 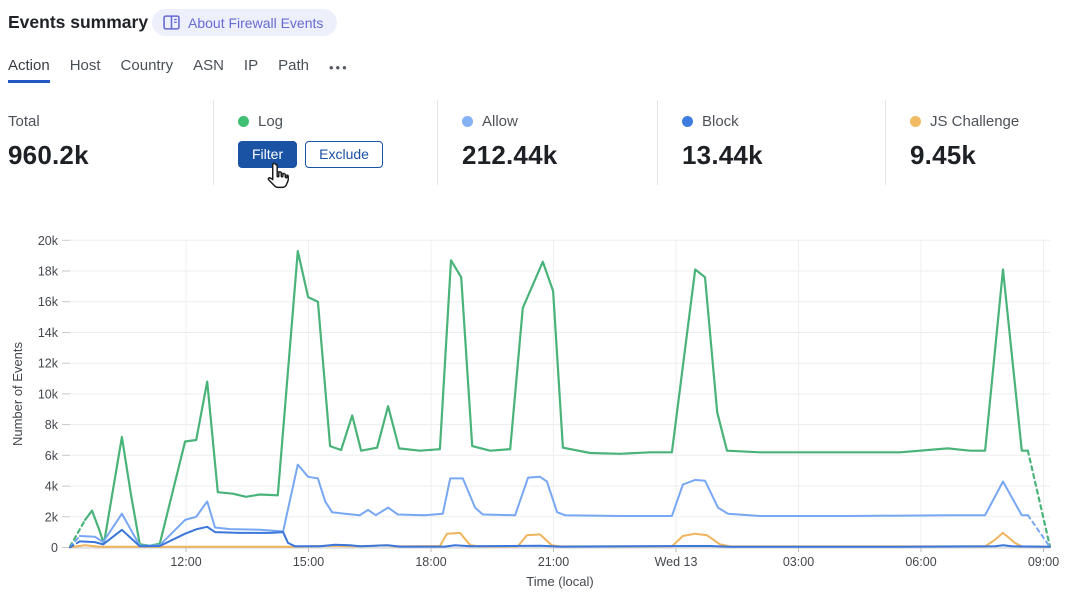 What do you see at coordinates (920, 562) in the screenshot?
I see `x-tick-label: 06:00` at bounding box center [920, 562].